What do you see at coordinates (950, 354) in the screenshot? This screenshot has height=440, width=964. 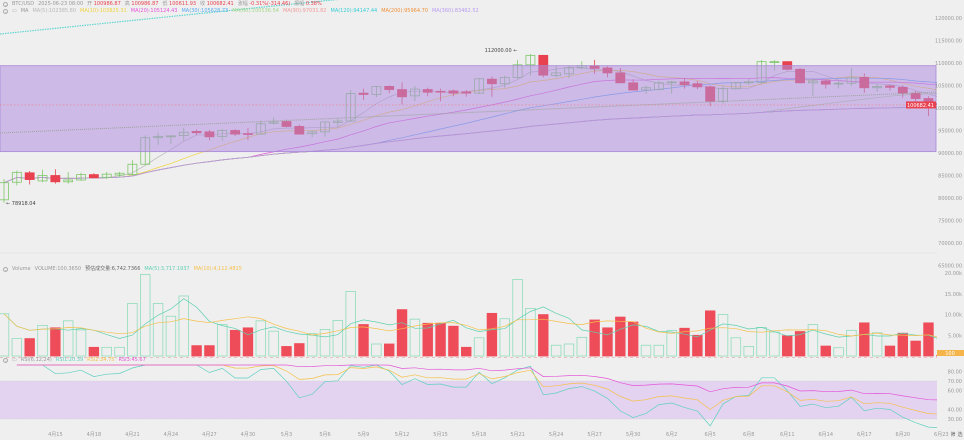 I see `last-volume-label: 100` at bounding box center [950, 354].